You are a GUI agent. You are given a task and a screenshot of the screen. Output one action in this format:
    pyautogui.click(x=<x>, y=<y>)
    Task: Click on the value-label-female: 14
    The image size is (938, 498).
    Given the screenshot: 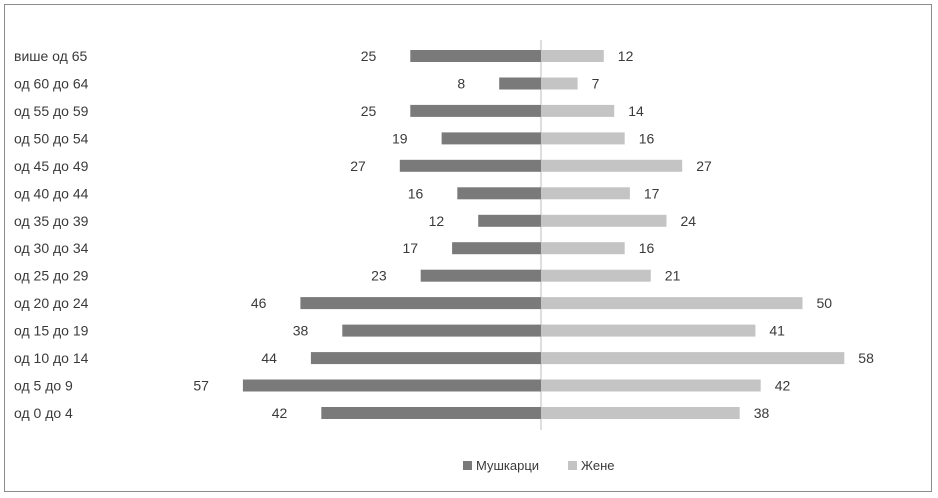 What is the action you would take?
    pyautogui.click(x=636, y=111)
    